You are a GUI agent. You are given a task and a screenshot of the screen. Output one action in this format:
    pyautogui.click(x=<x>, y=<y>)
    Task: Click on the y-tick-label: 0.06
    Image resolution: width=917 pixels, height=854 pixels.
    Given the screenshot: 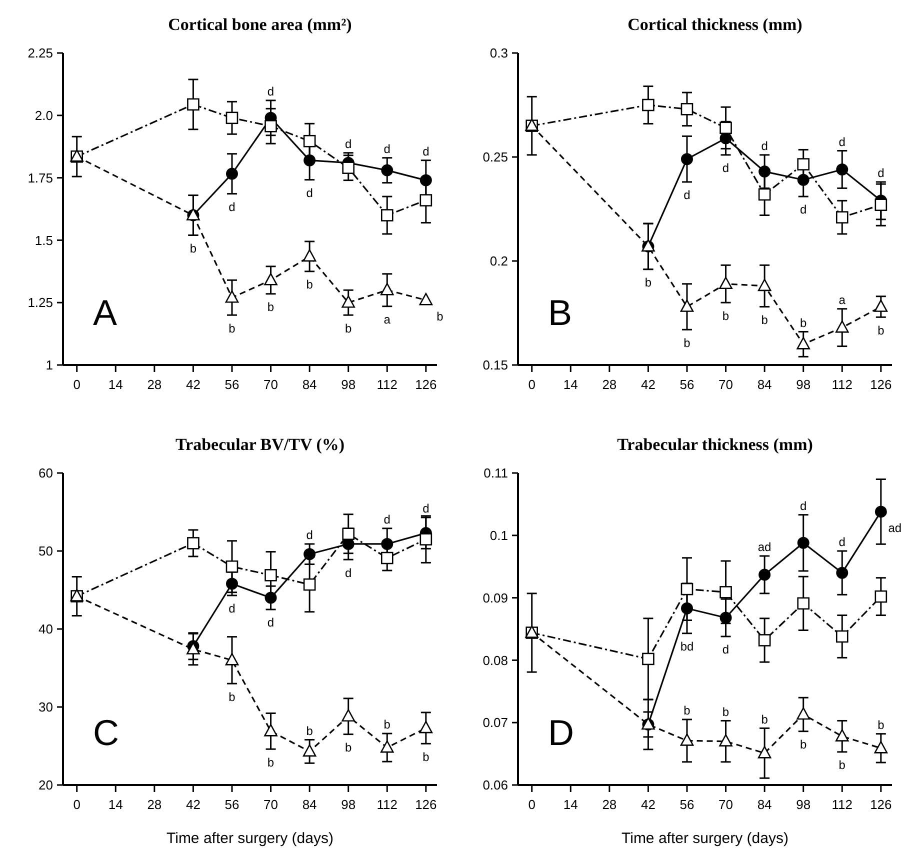 What is the action you would take?
    pyautogui.click(x=495, y=785)
    